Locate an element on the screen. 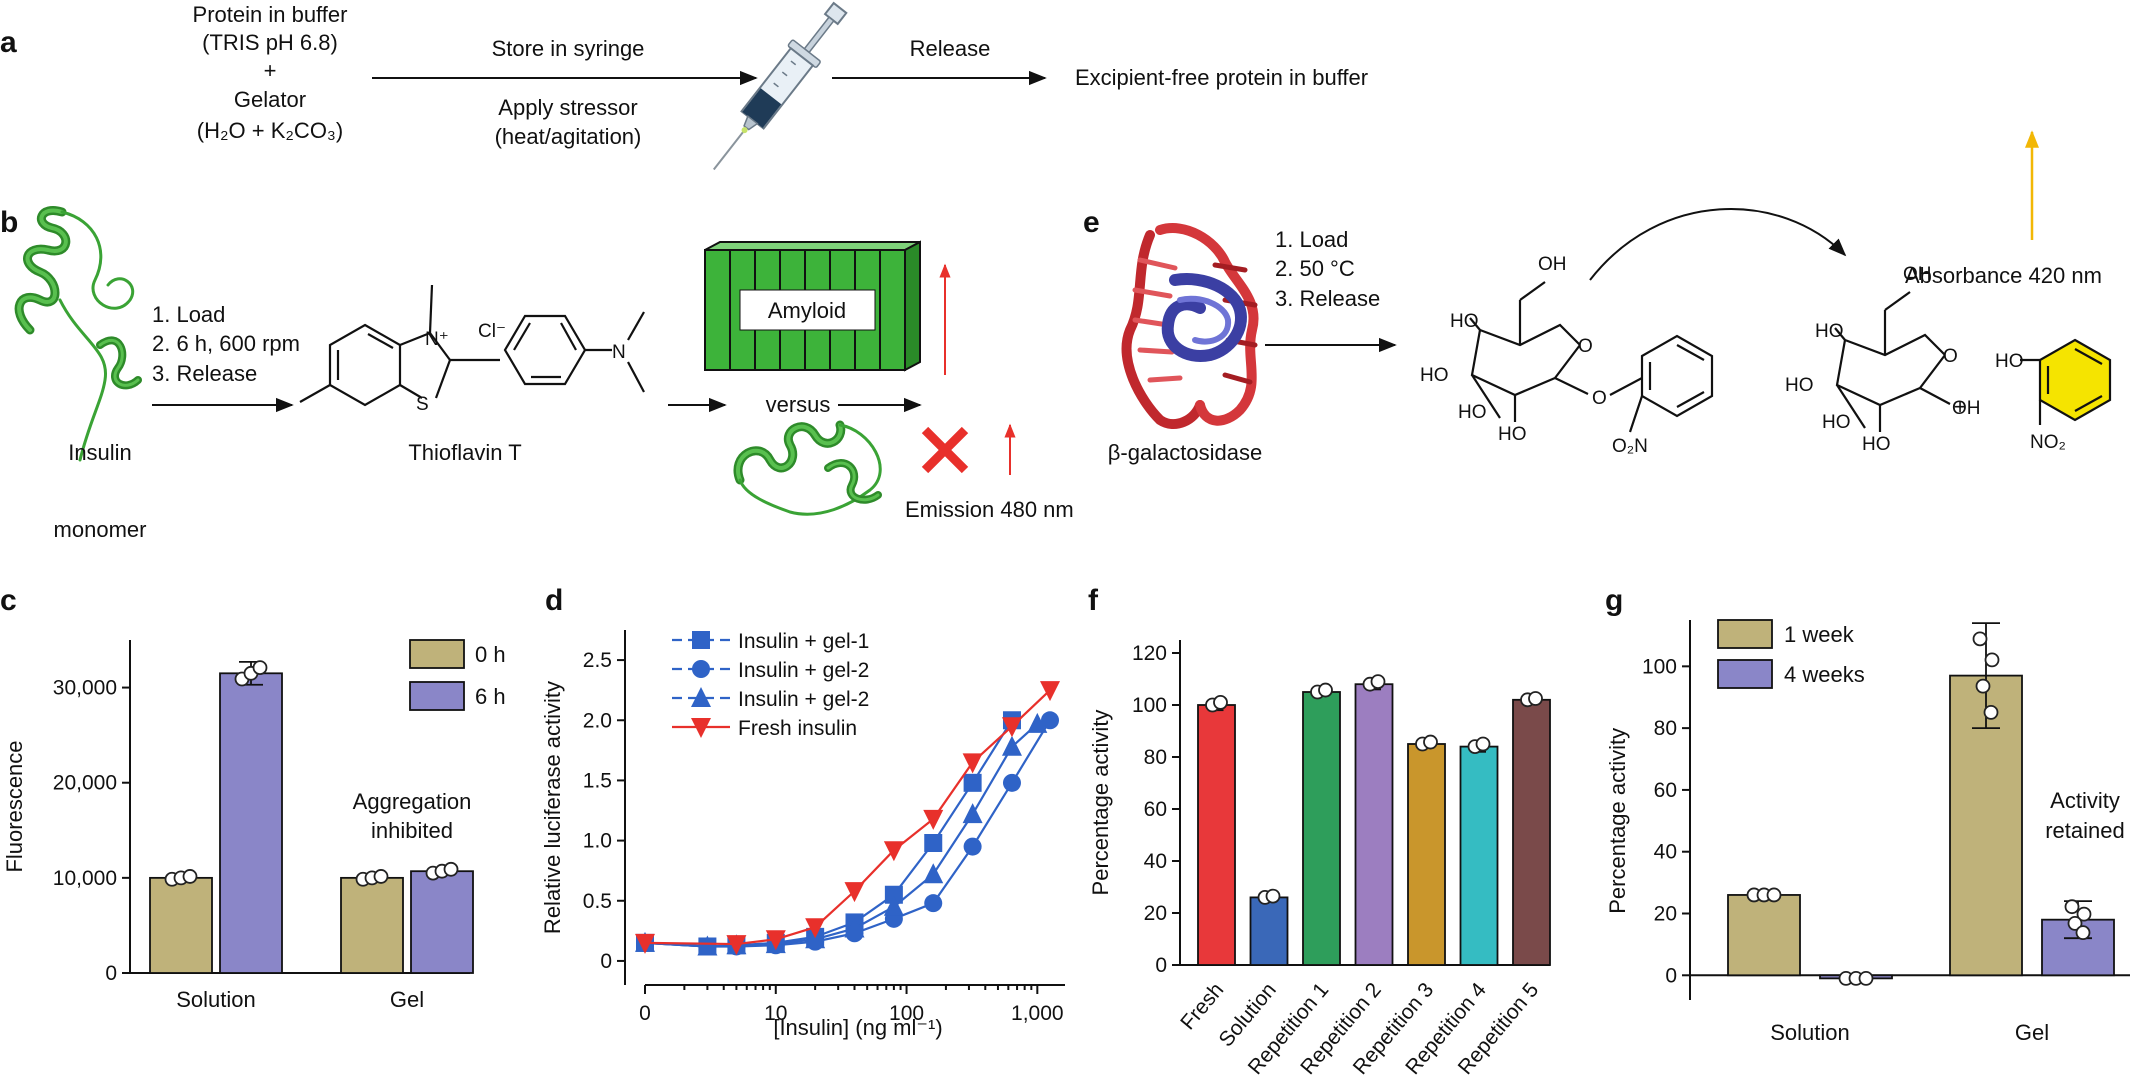 This screenshot has height=1082, width=2141. nitrophenol-nitro: NO₂ is located at coordinates (2048, 442).